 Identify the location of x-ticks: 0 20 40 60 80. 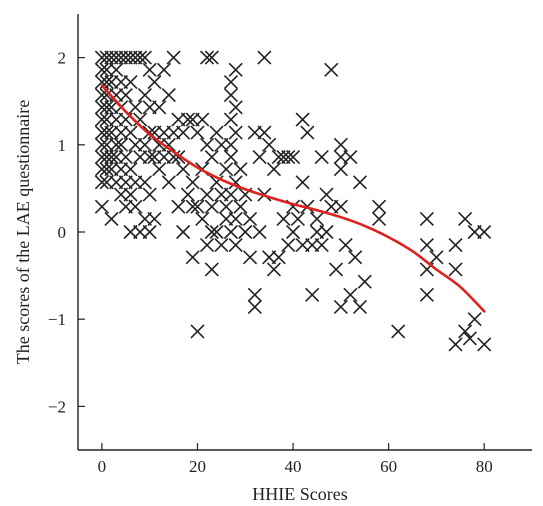
(295, 459).